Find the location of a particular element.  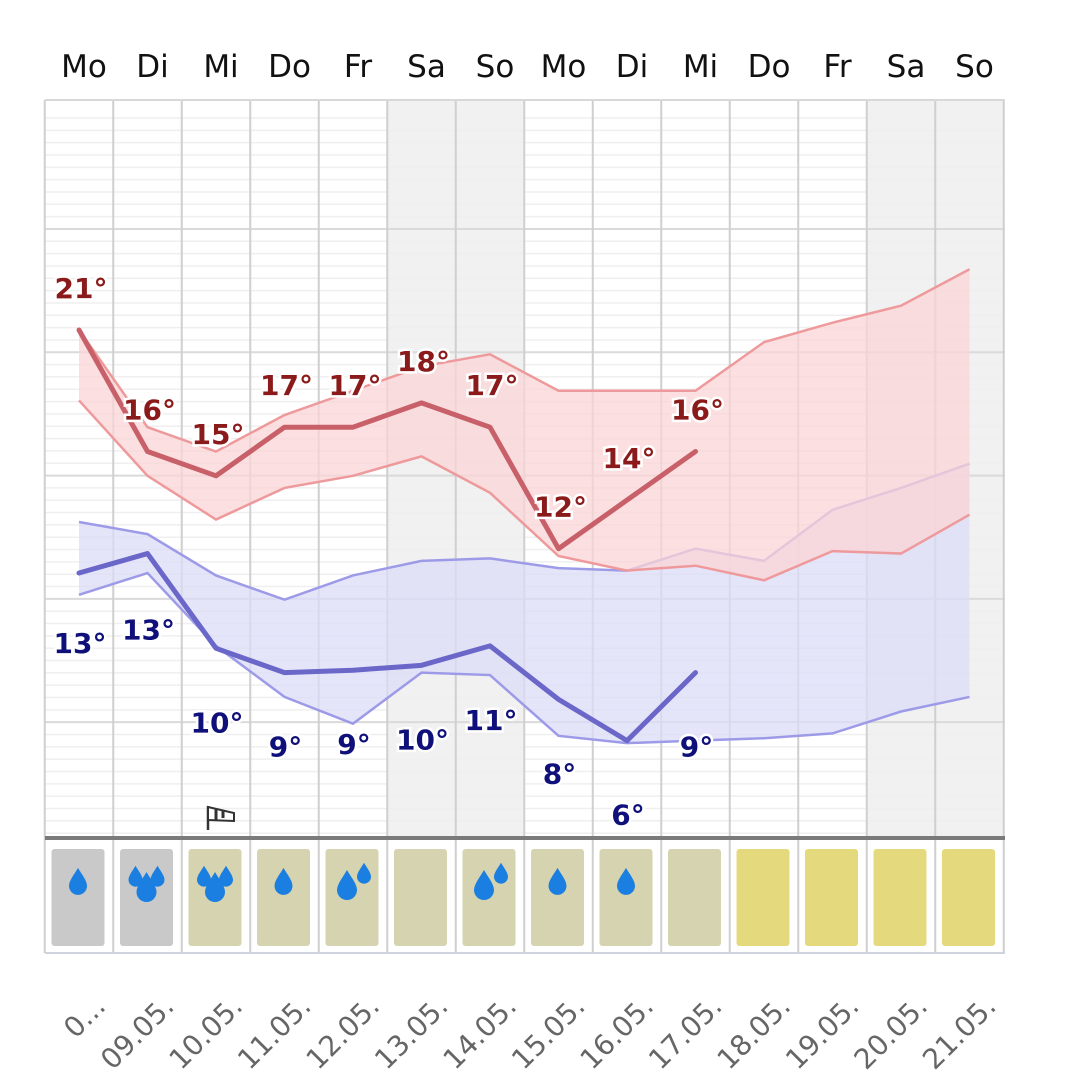

max-temp-range-band-upper-edge is located at coordinates (524, 360).